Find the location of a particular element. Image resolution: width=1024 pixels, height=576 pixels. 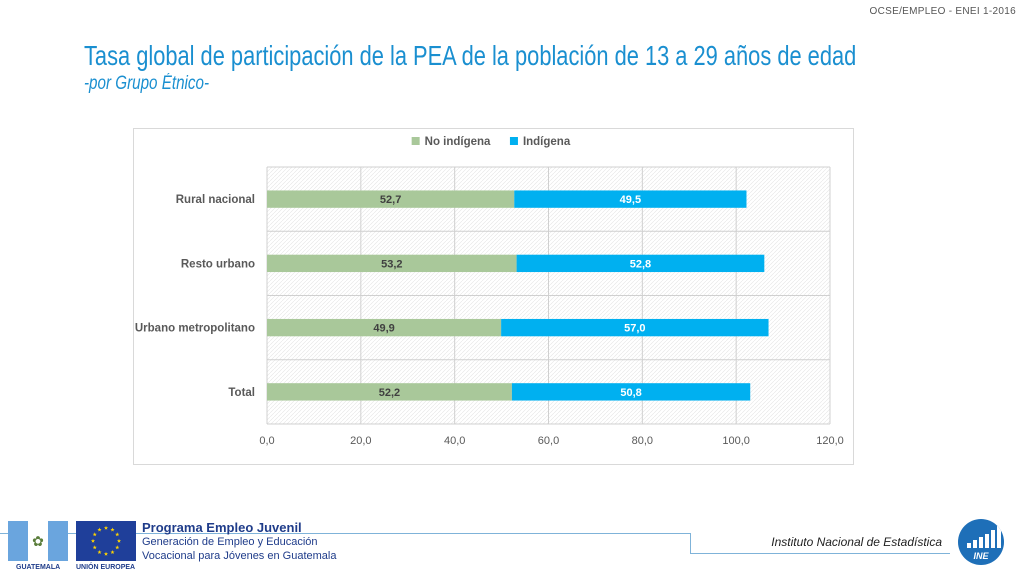

data-label: 57,0 is located at coordinates (634, 329).